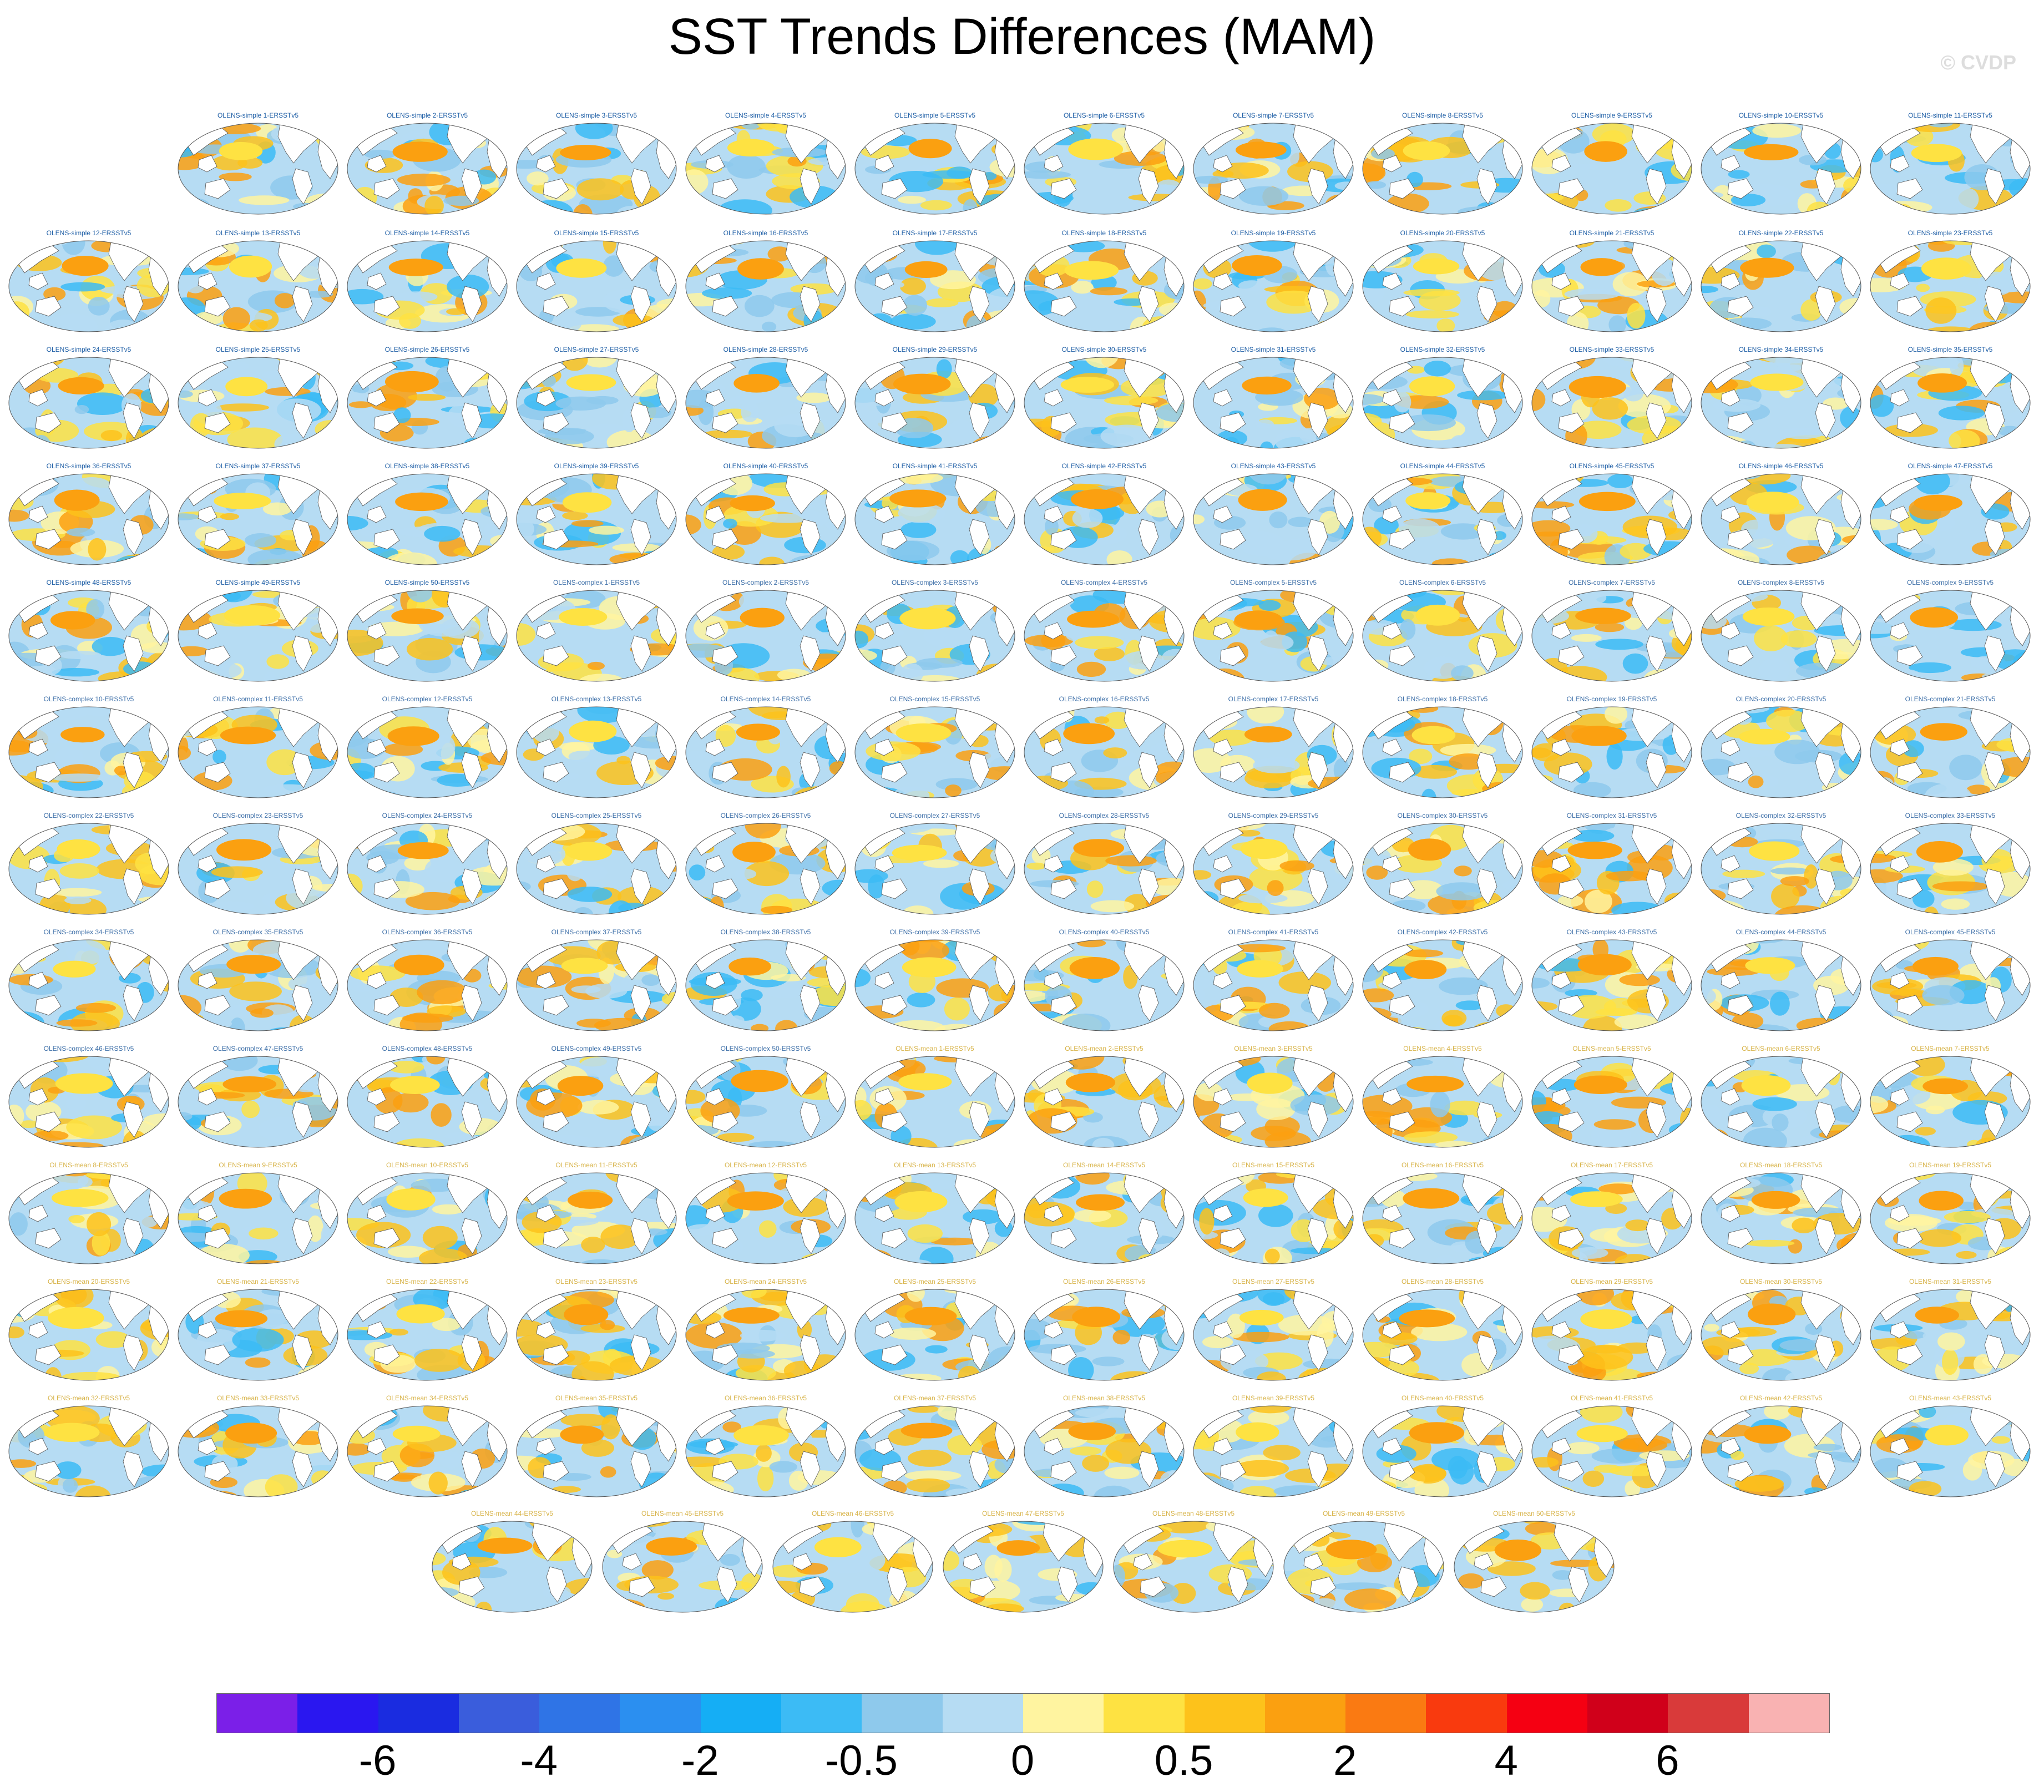  I want to click on map-panel: OLENS-simple 37-ERSSTv5, so click(258, 517).